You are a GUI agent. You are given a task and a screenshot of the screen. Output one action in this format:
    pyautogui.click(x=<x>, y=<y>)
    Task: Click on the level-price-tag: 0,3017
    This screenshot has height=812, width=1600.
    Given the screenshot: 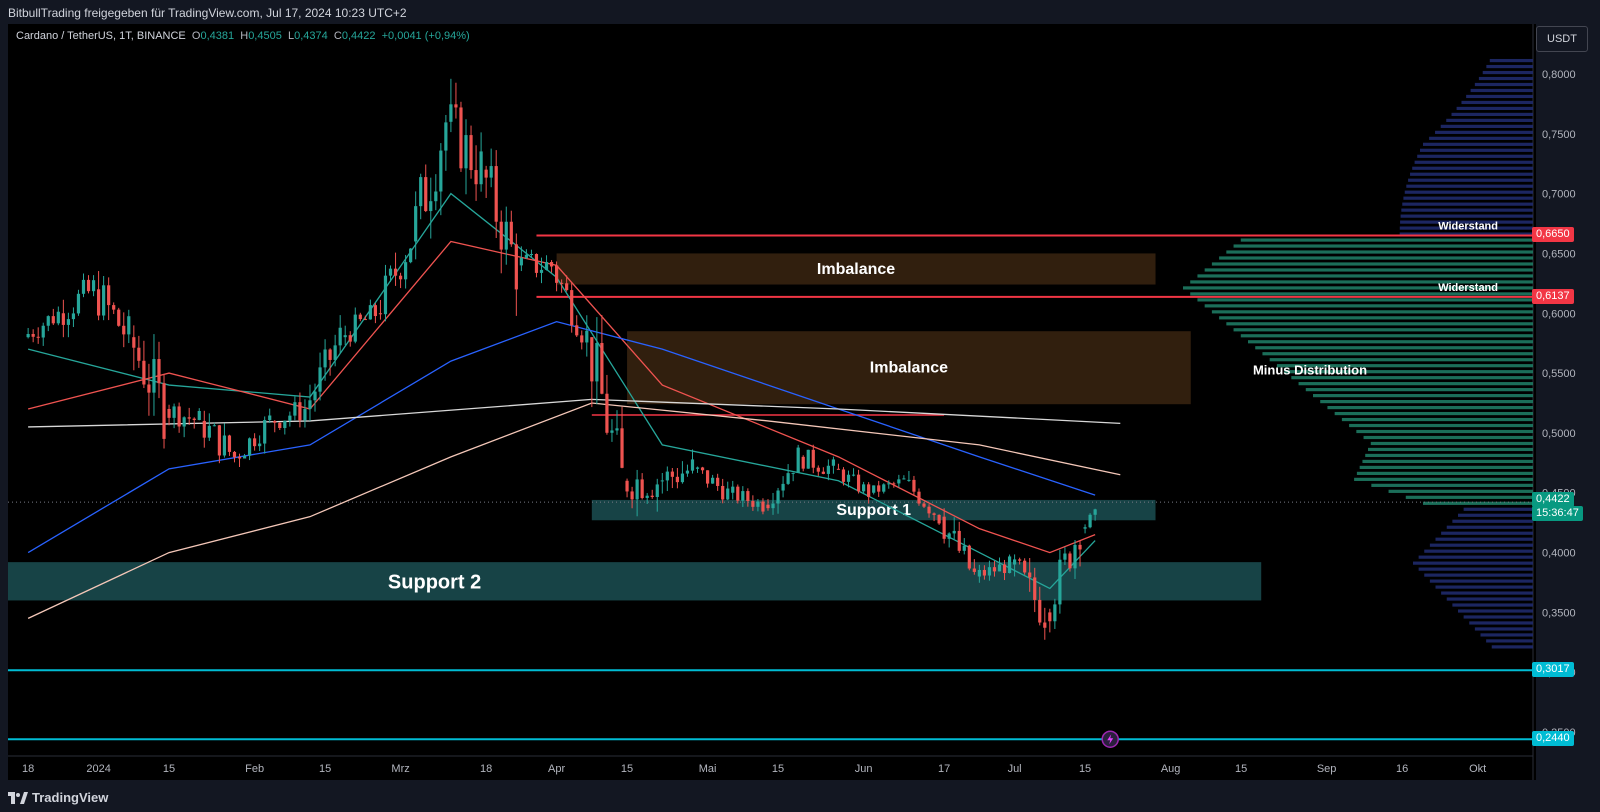 What is the action you would take?
    pyautogui.click(x=1553, y=670)
    